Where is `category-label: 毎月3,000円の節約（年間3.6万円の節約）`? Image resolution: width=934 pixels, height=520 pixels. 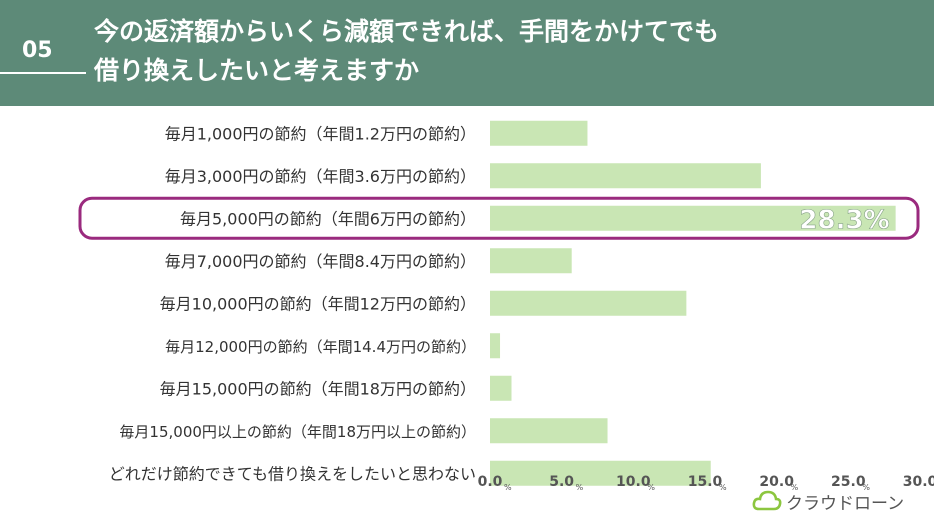
category-label: 毎月3,000円の節約（年間3.6万円の節約） is located at coordinates (320, 176).